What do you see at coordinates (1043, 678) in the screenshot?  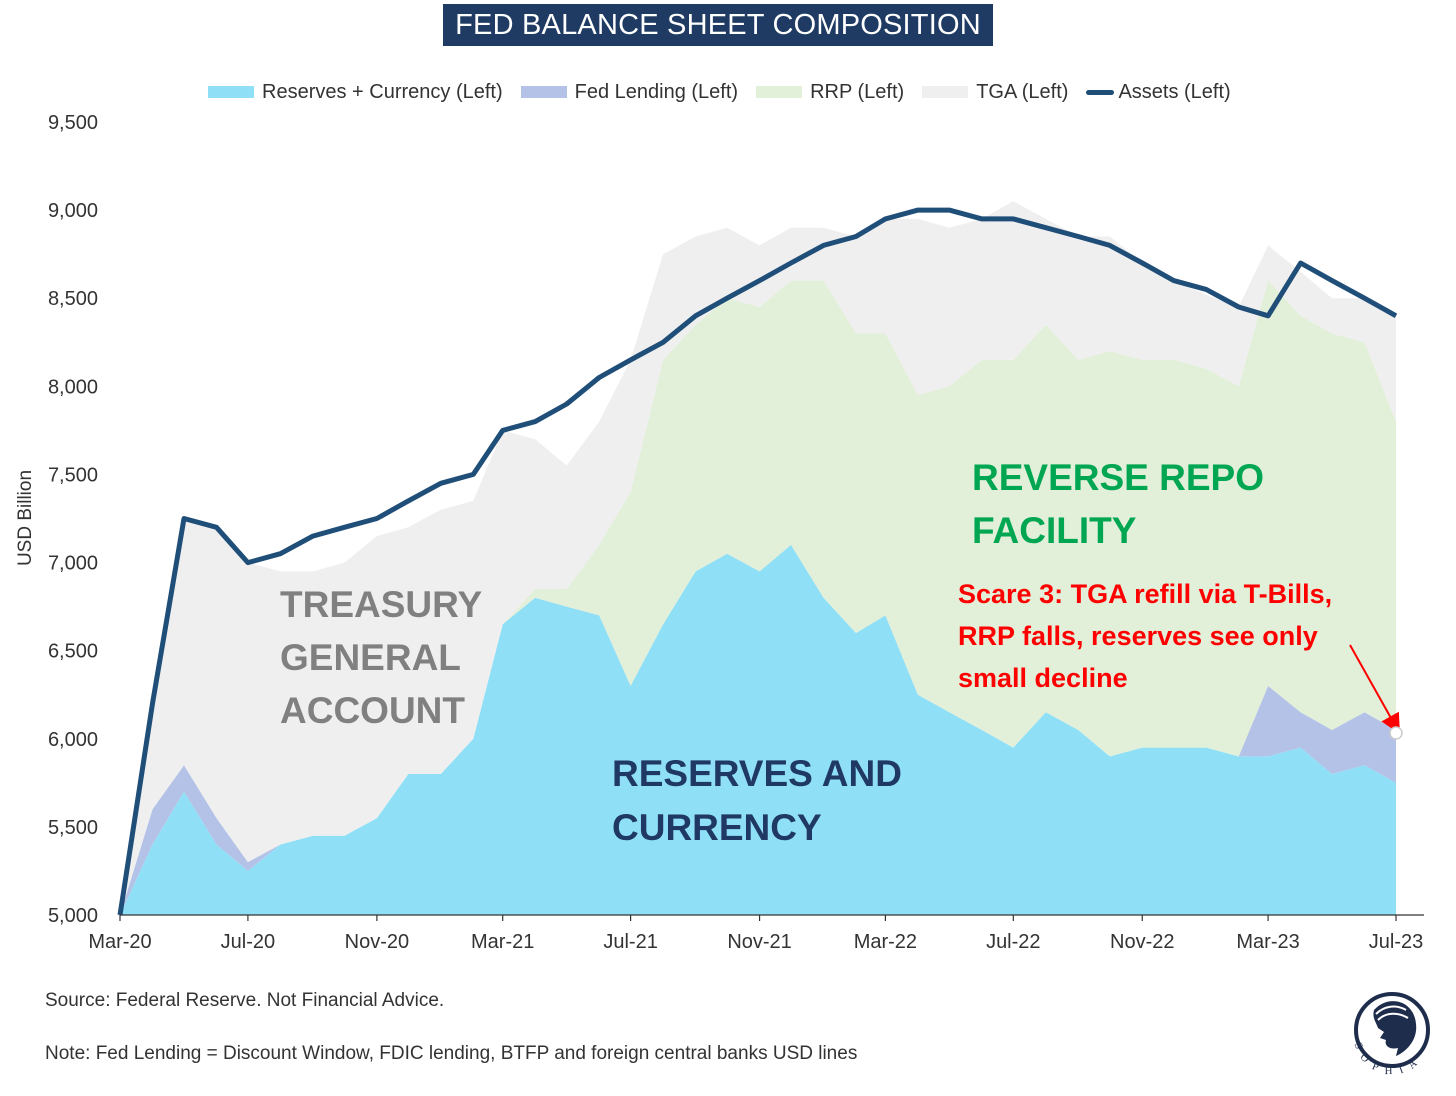 I see `annotation-text: small decline` at bounding box center [1043, 678].